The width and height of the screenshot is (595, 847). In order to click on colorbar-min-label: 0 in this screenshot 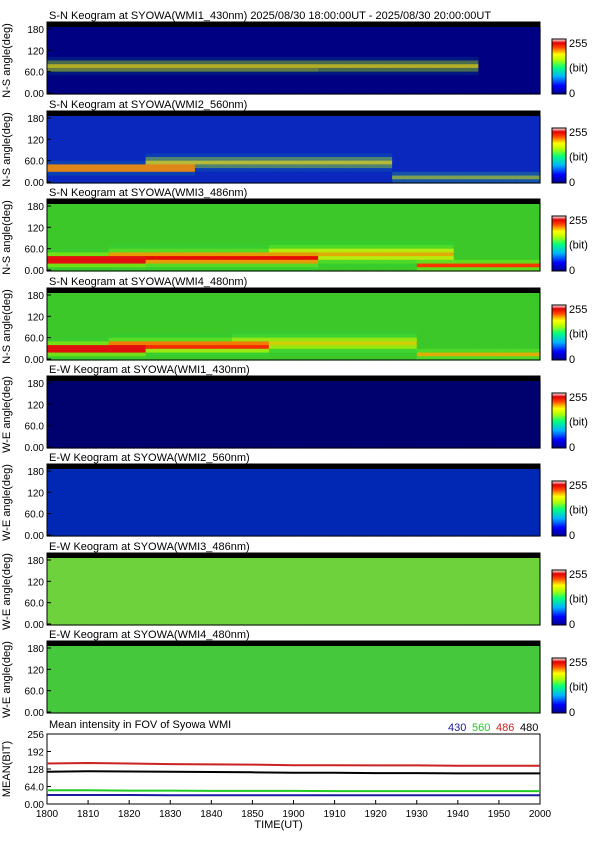, I will do `click(572, 360)`.